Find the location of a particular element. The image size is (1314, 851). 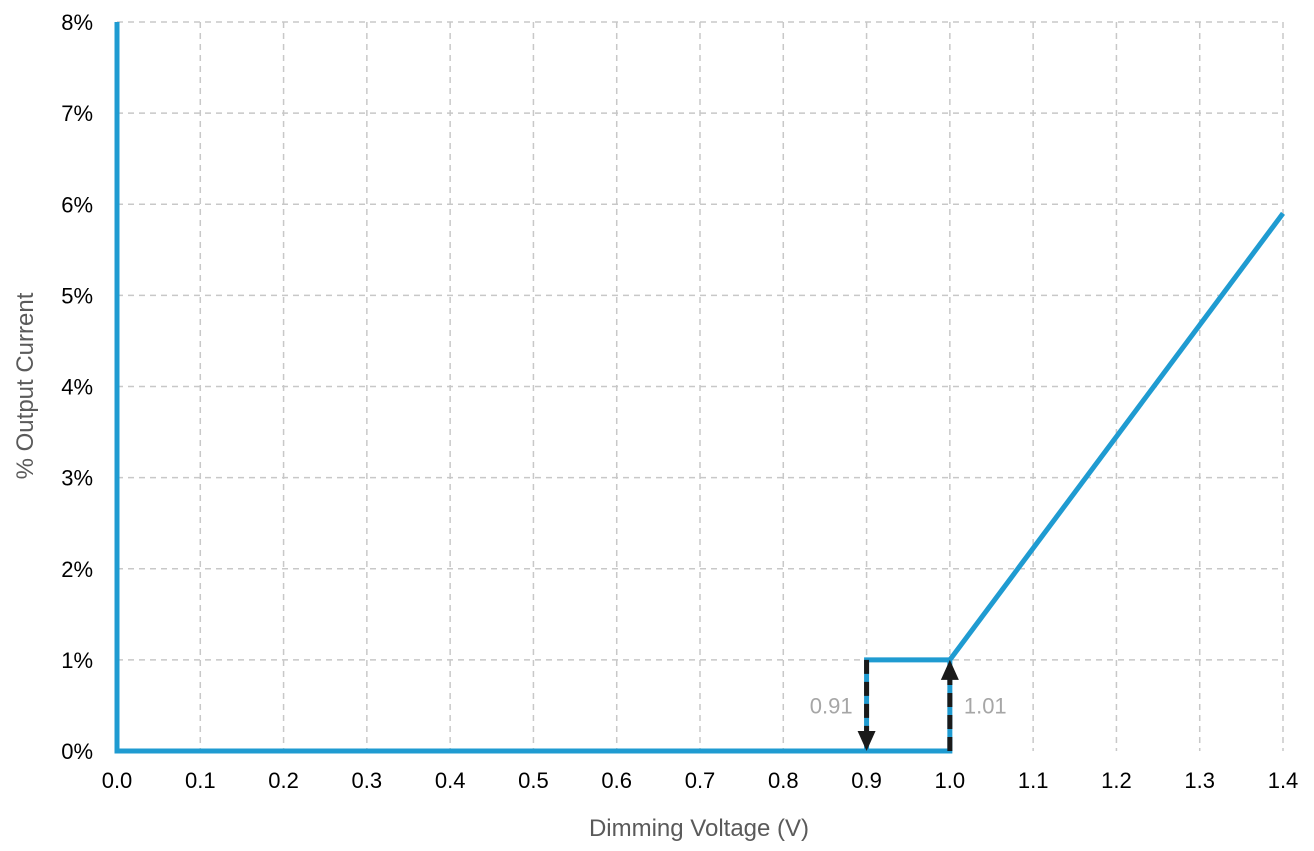

x-axis-label: Dimming Voltage (V) is located at coordinates (699, 828).